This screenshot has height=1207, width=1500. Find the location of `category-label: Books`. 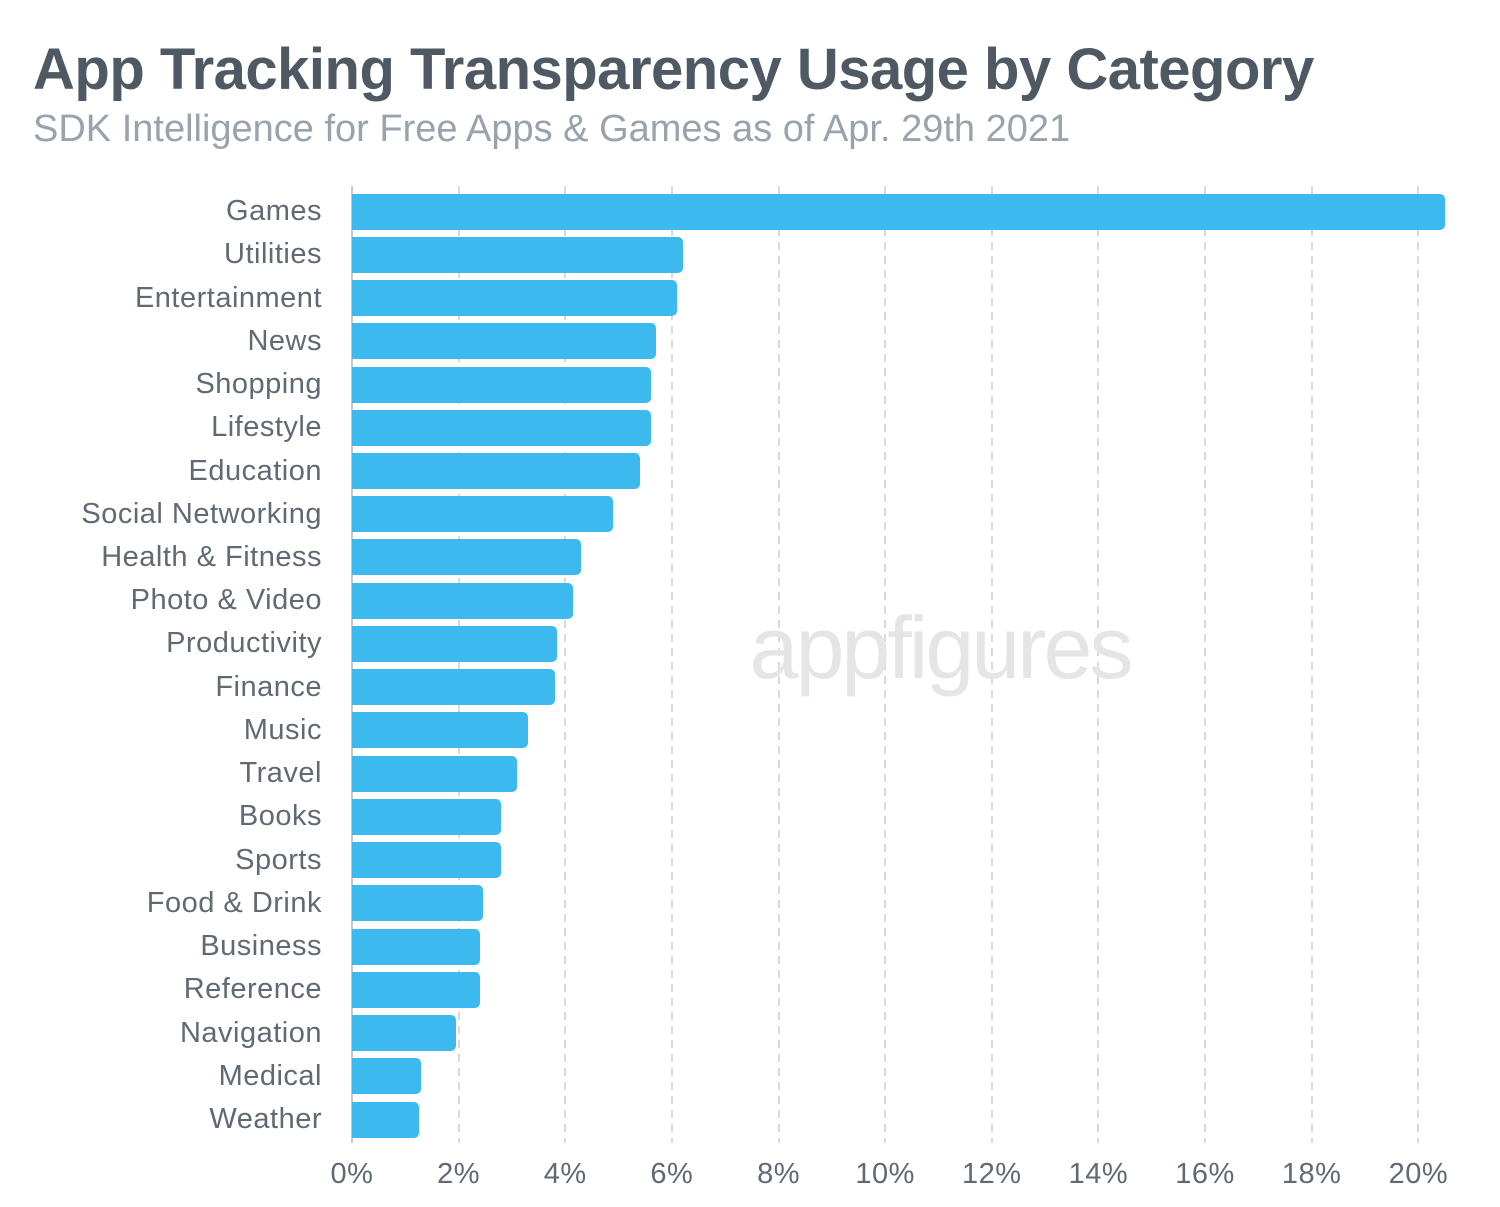

category-label: Books is located at coordinates (280, 816).